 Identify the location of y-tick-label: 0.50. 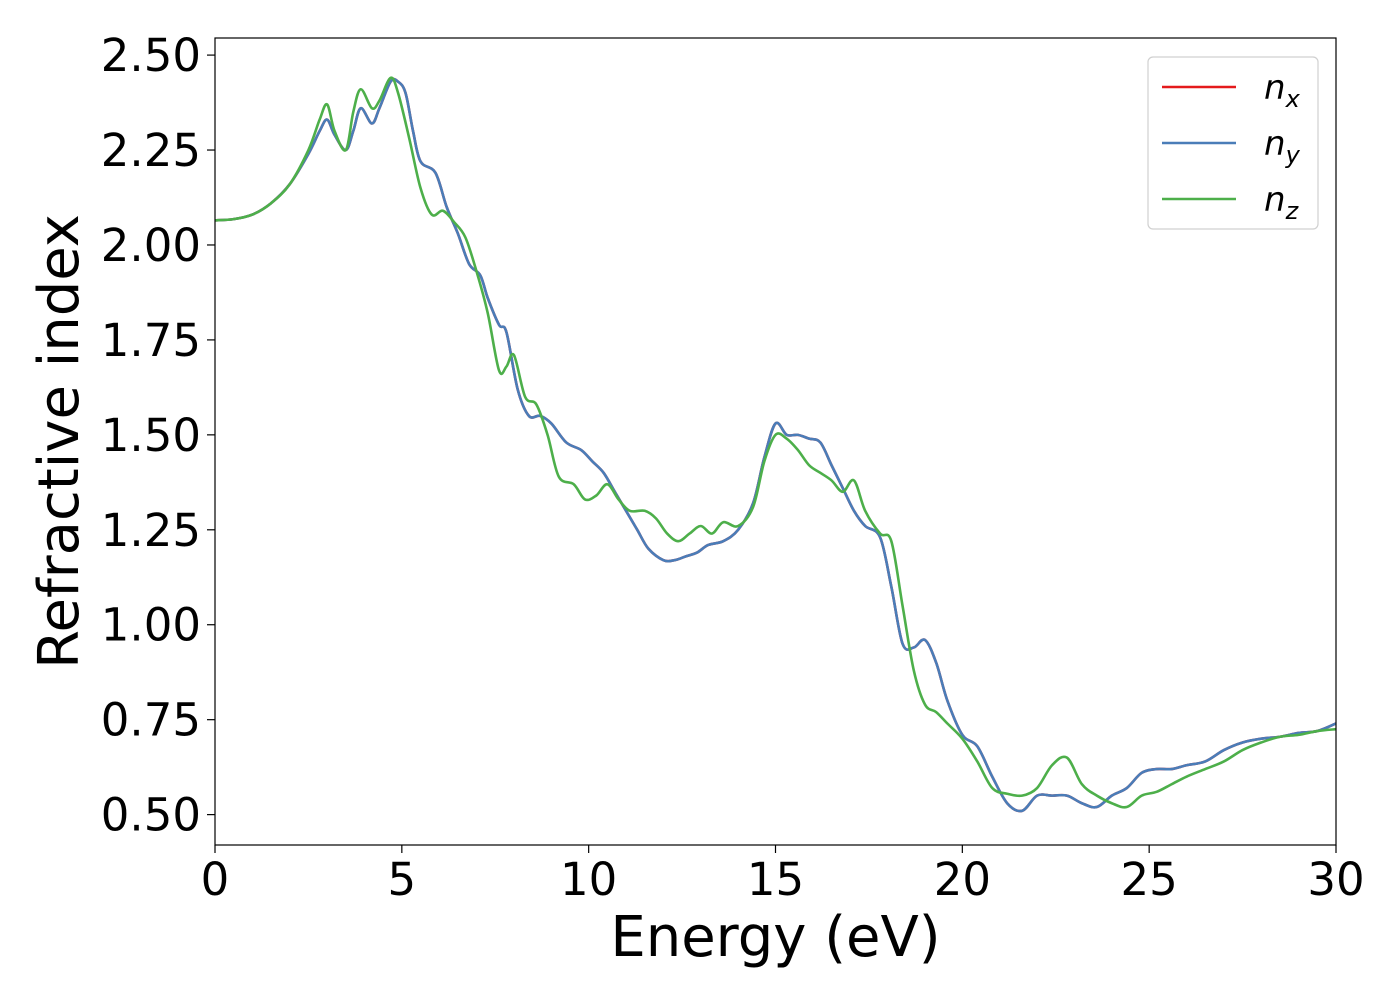
(151, 815).